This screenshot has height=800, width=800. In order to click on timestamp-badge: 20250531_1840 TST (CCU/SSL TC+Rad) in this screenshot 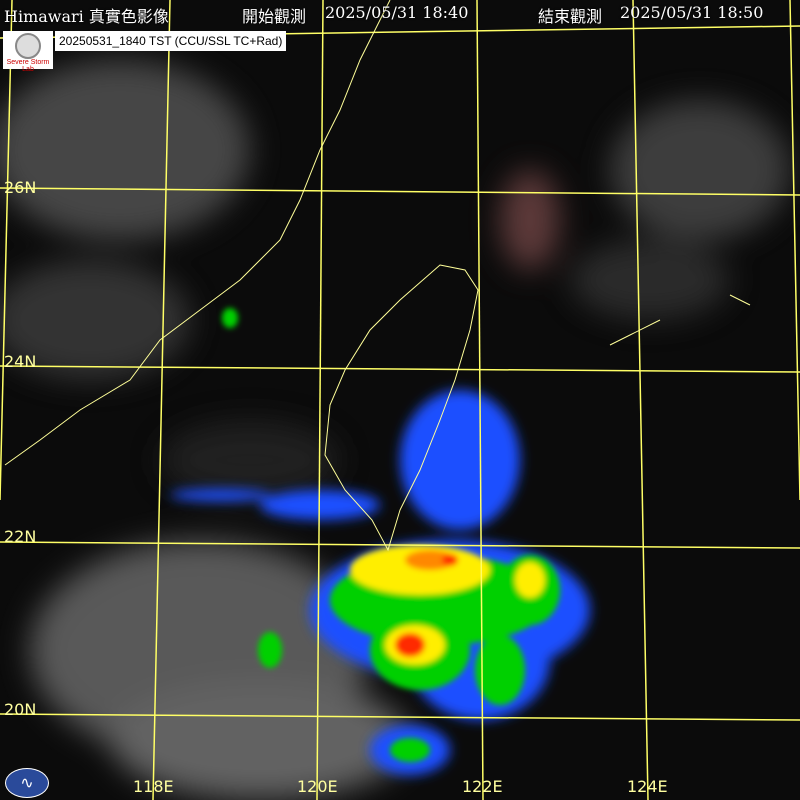, I will do `click(171, 41)`.